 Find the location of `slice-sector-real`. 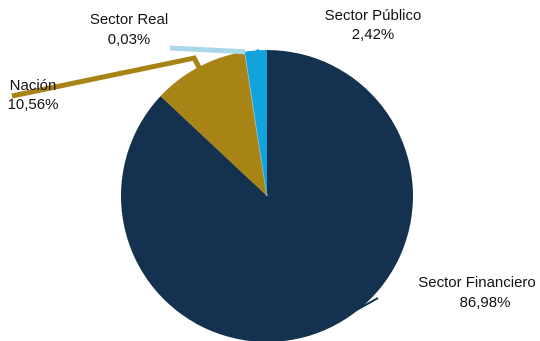

slice-sector-real is located at coordinates (256, 124).